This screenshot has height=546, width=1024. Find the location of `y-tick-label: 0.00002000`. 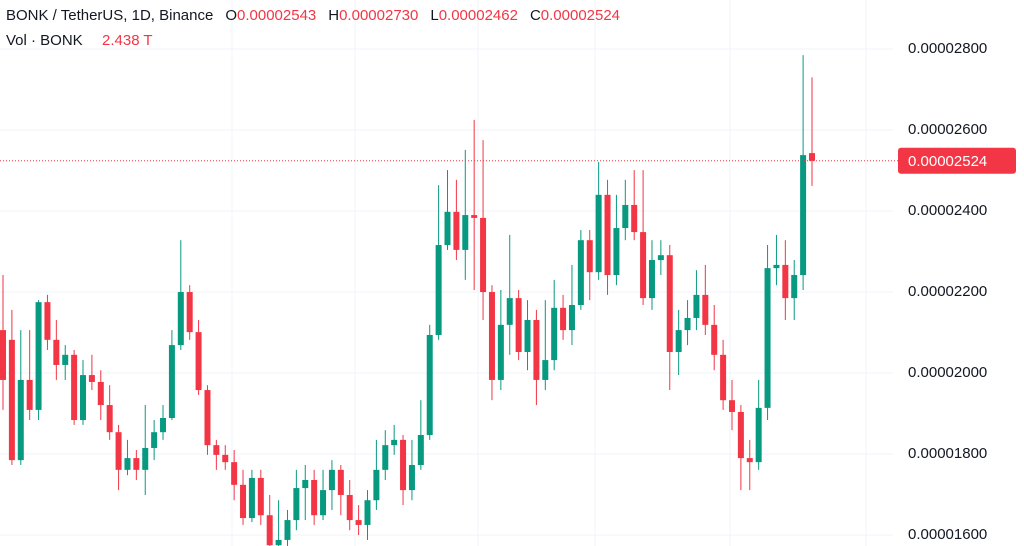

y-tick-label: 0.00002000 is located at coordinates (947, 372).